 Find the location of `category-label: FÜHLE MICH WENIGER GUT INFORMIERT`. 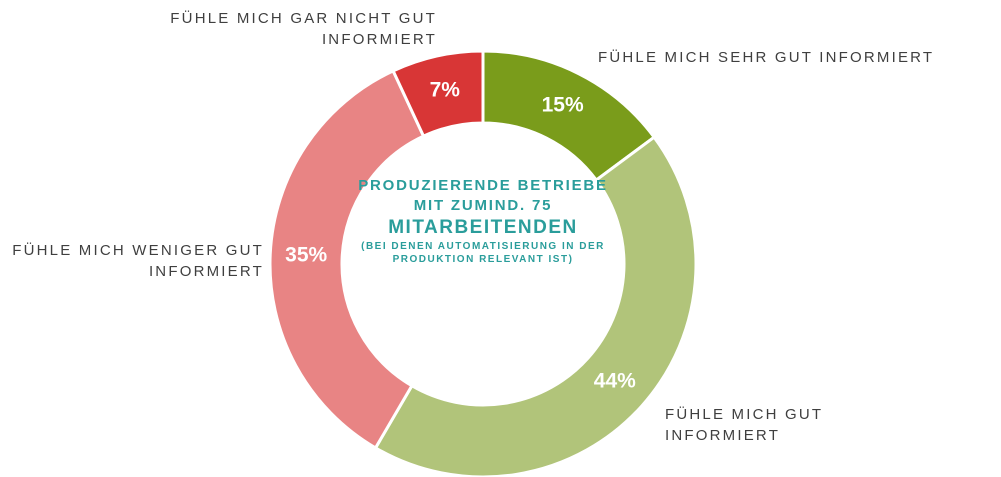

category-label: FÜHLE MICH WENIGER GUT INFORMIERT is located at coordinates (138, 261).